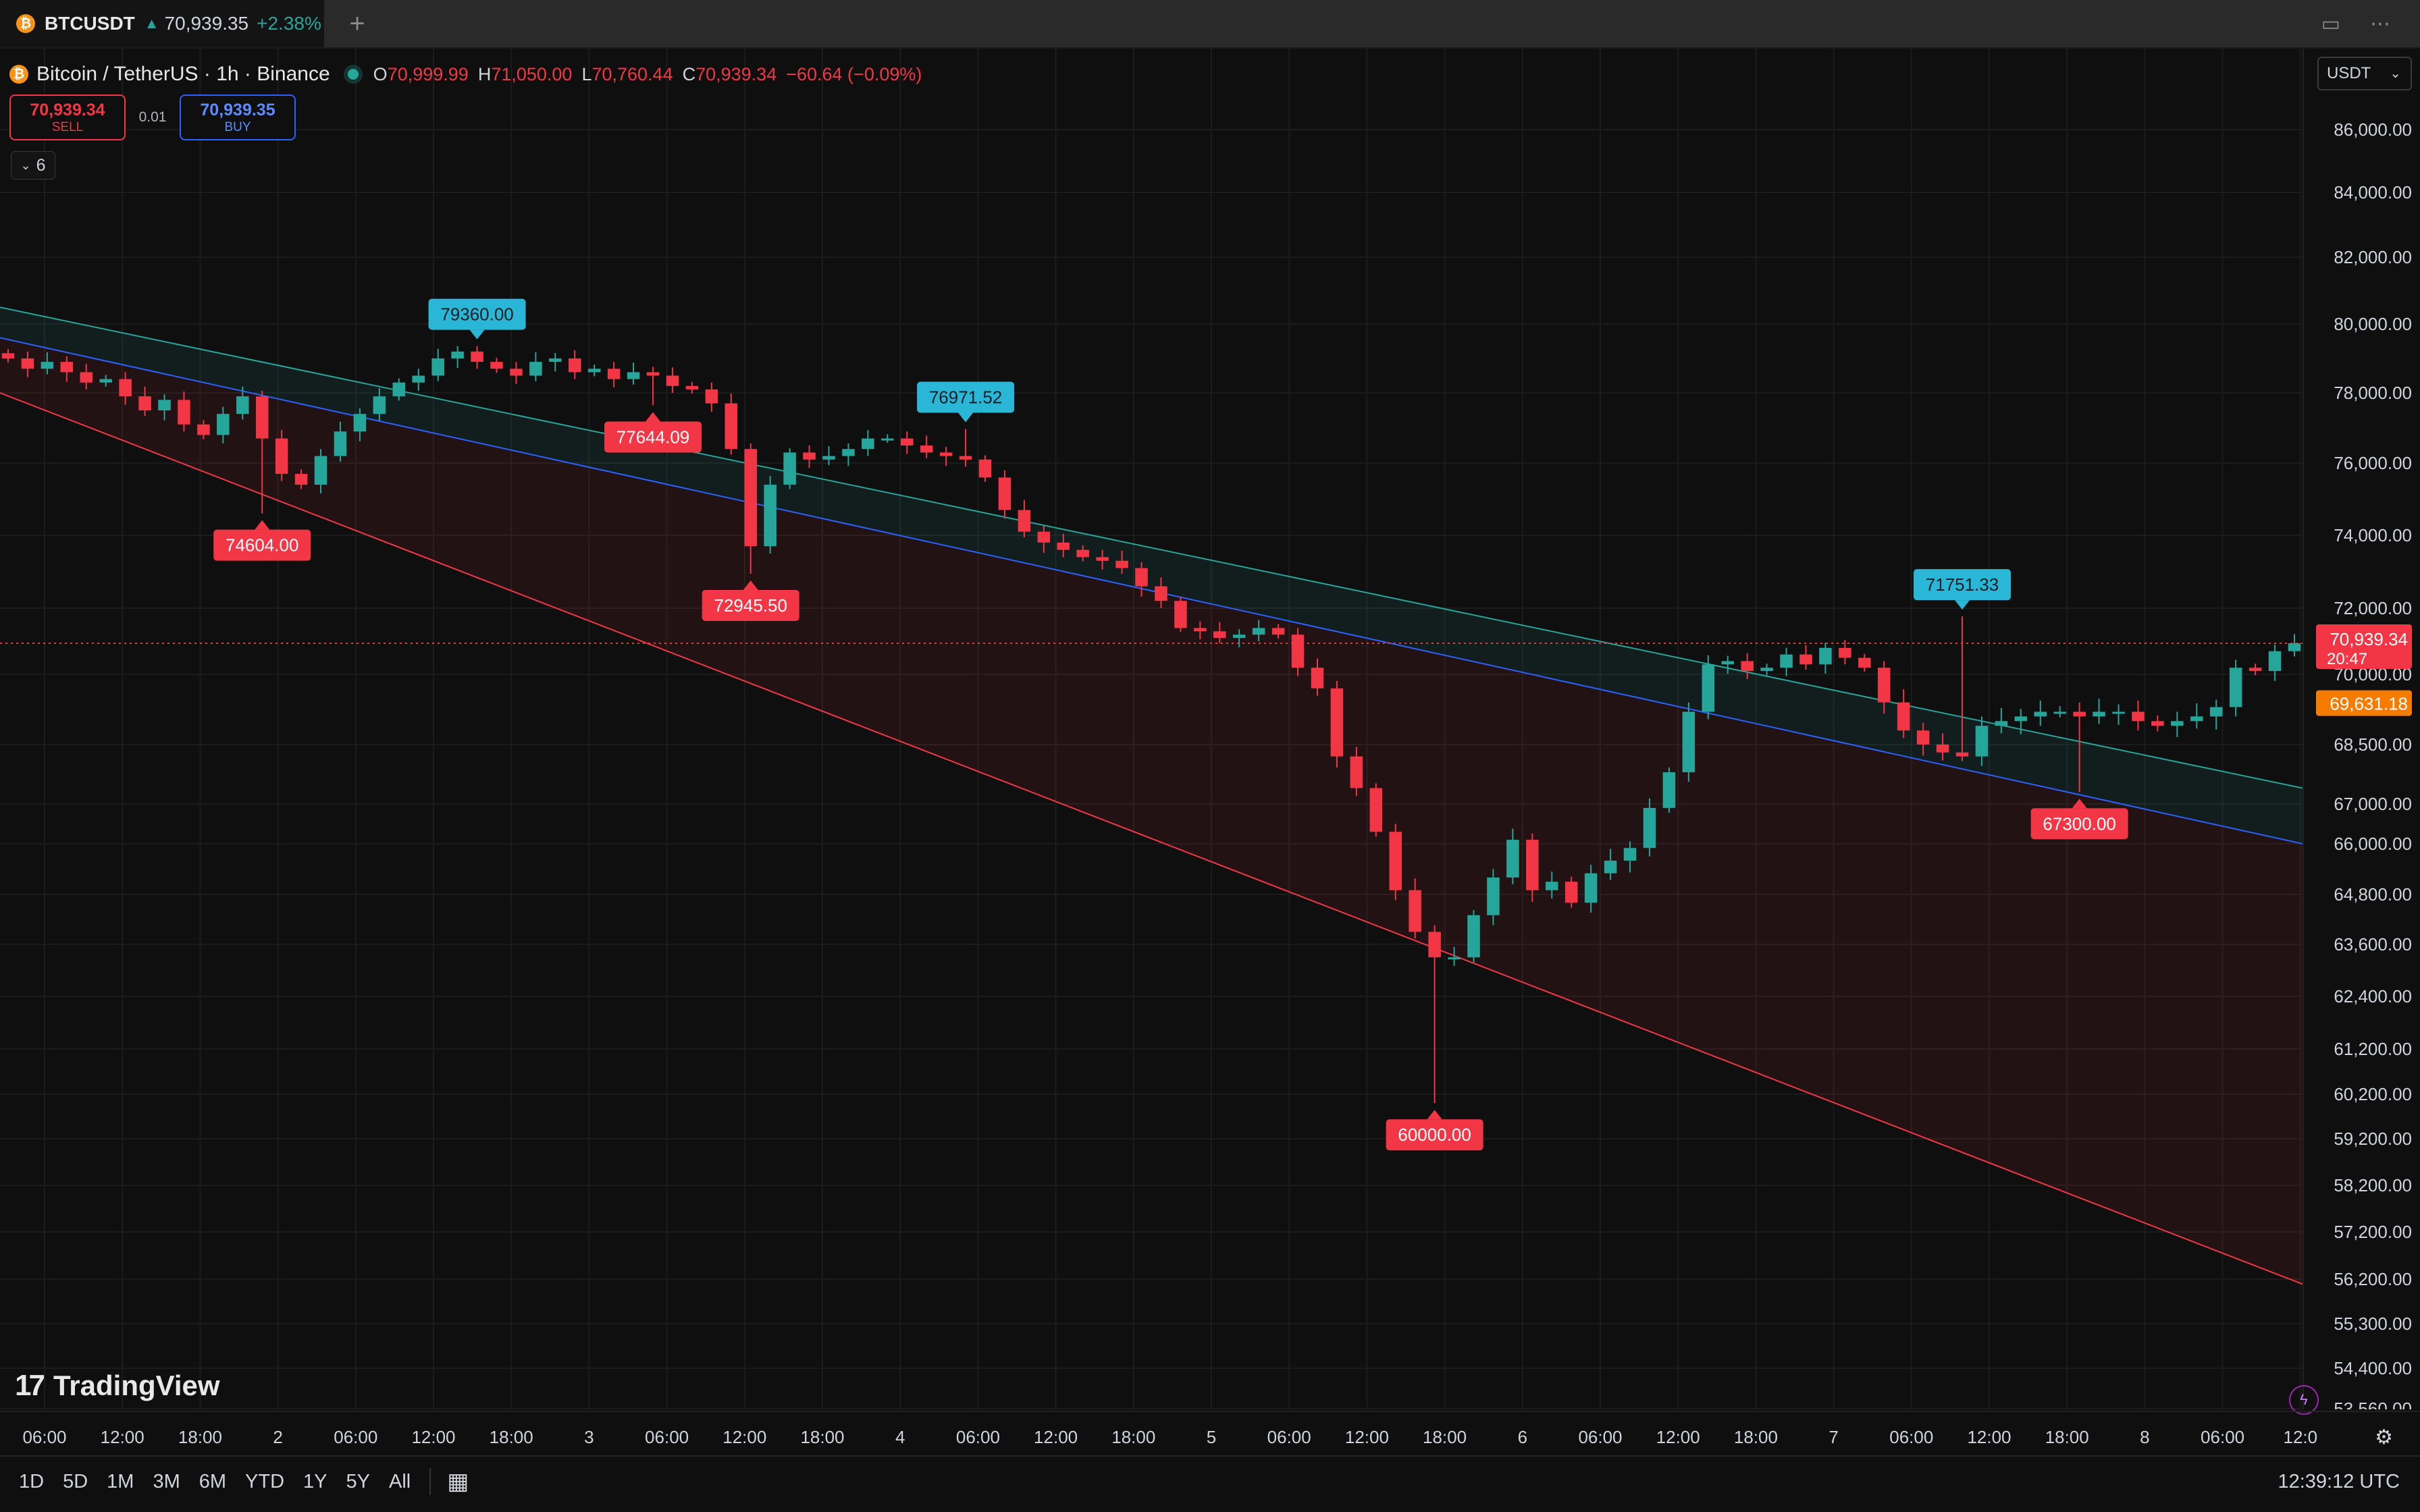 The image size is (2420, 1512). What do you see at coordinates (2384, 1437) in the screenshot?
I see `settings-gear-icon: ⚙` at bounding box center [2384, 1437].